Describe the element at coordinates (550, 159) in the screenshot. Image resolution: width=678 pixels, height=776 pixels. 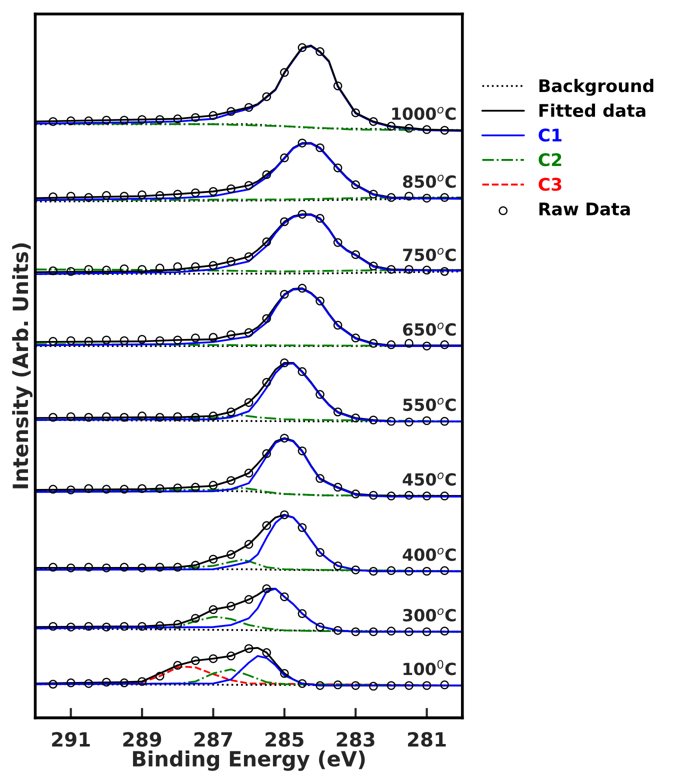
I see `legend-label: C2` at that location.